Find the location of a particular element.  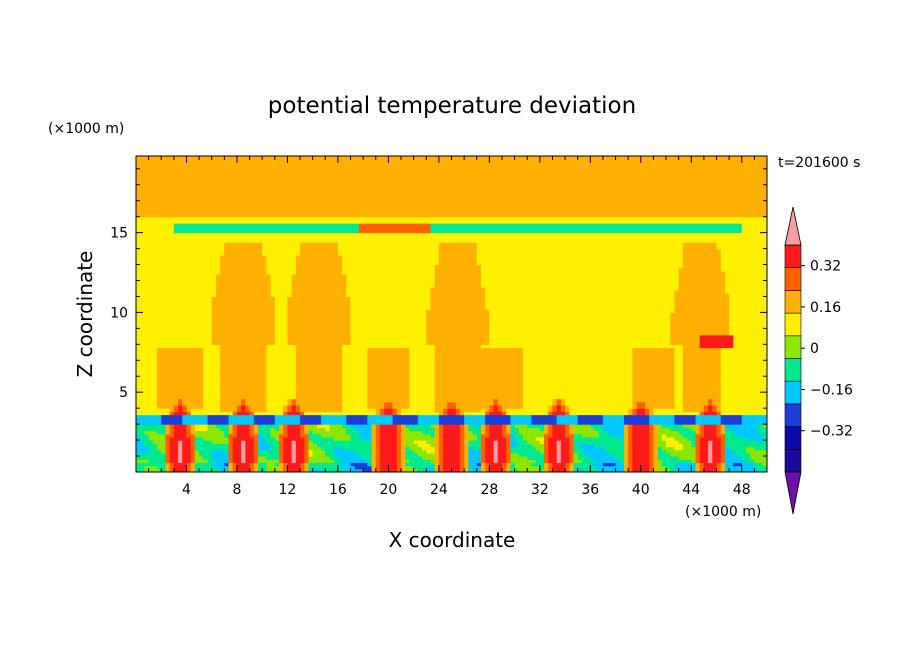

chart-title: potential temperature deviation is located at coordinates (452, 106).